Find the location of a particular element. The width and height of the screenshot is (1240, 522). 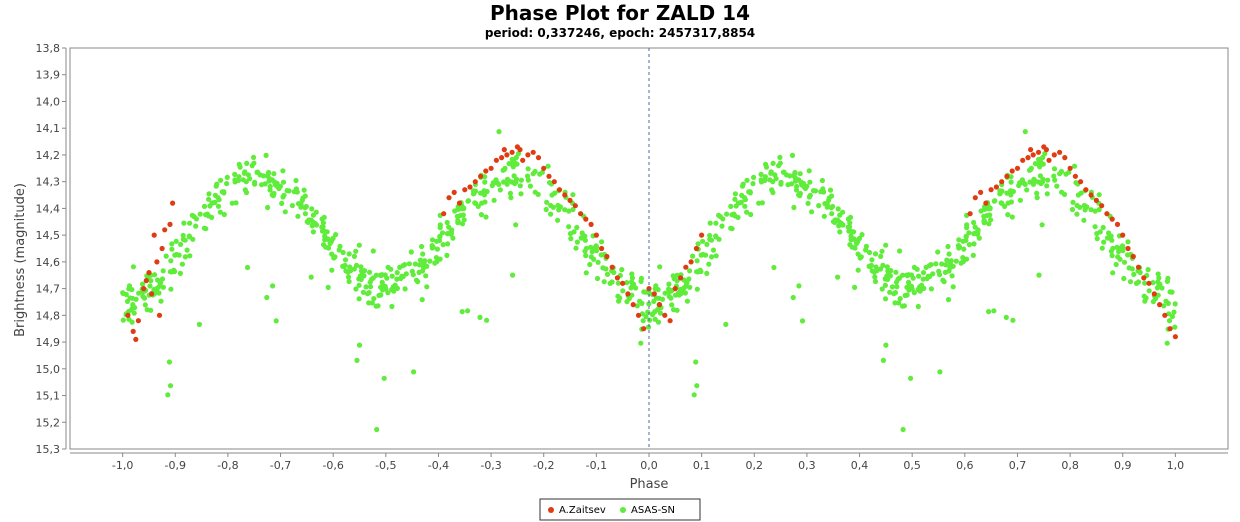

y-tick-label: 14,6 is located at coordinates (48, 262).